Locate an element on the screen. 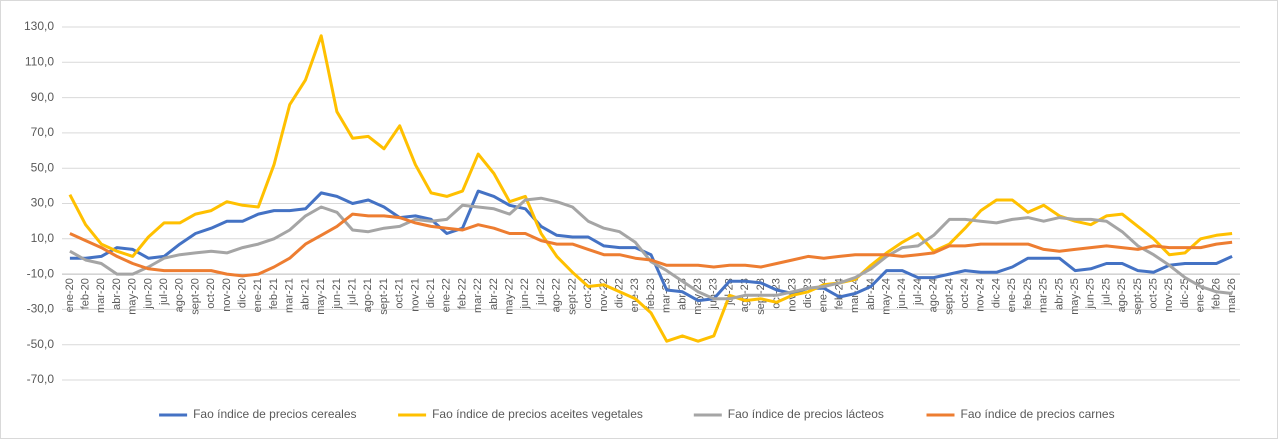  series-line is located at coordinates (651, 245).